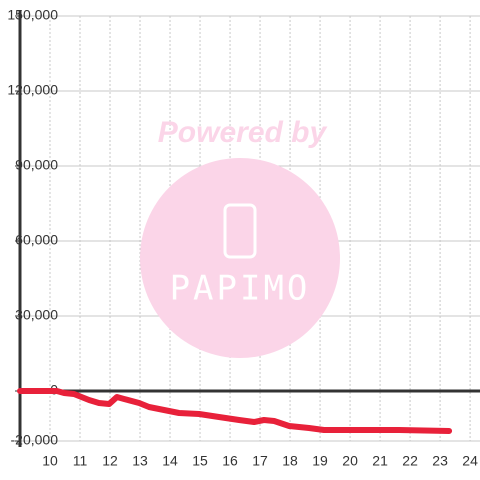 Image resolution: width=480 pixels, height=480 pixels. I want to click on watermark-logo: PAPIMO, so click(240, 289).